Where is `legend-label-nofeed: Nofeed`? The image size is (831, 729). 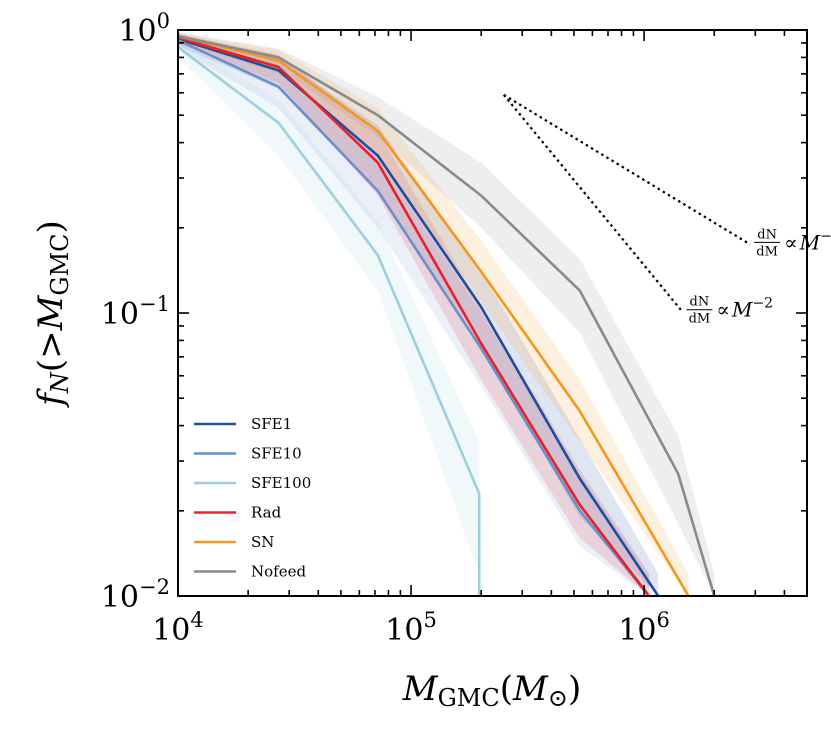
legend-label-nofeed: Nofeed is located at coordinates (278, 572).